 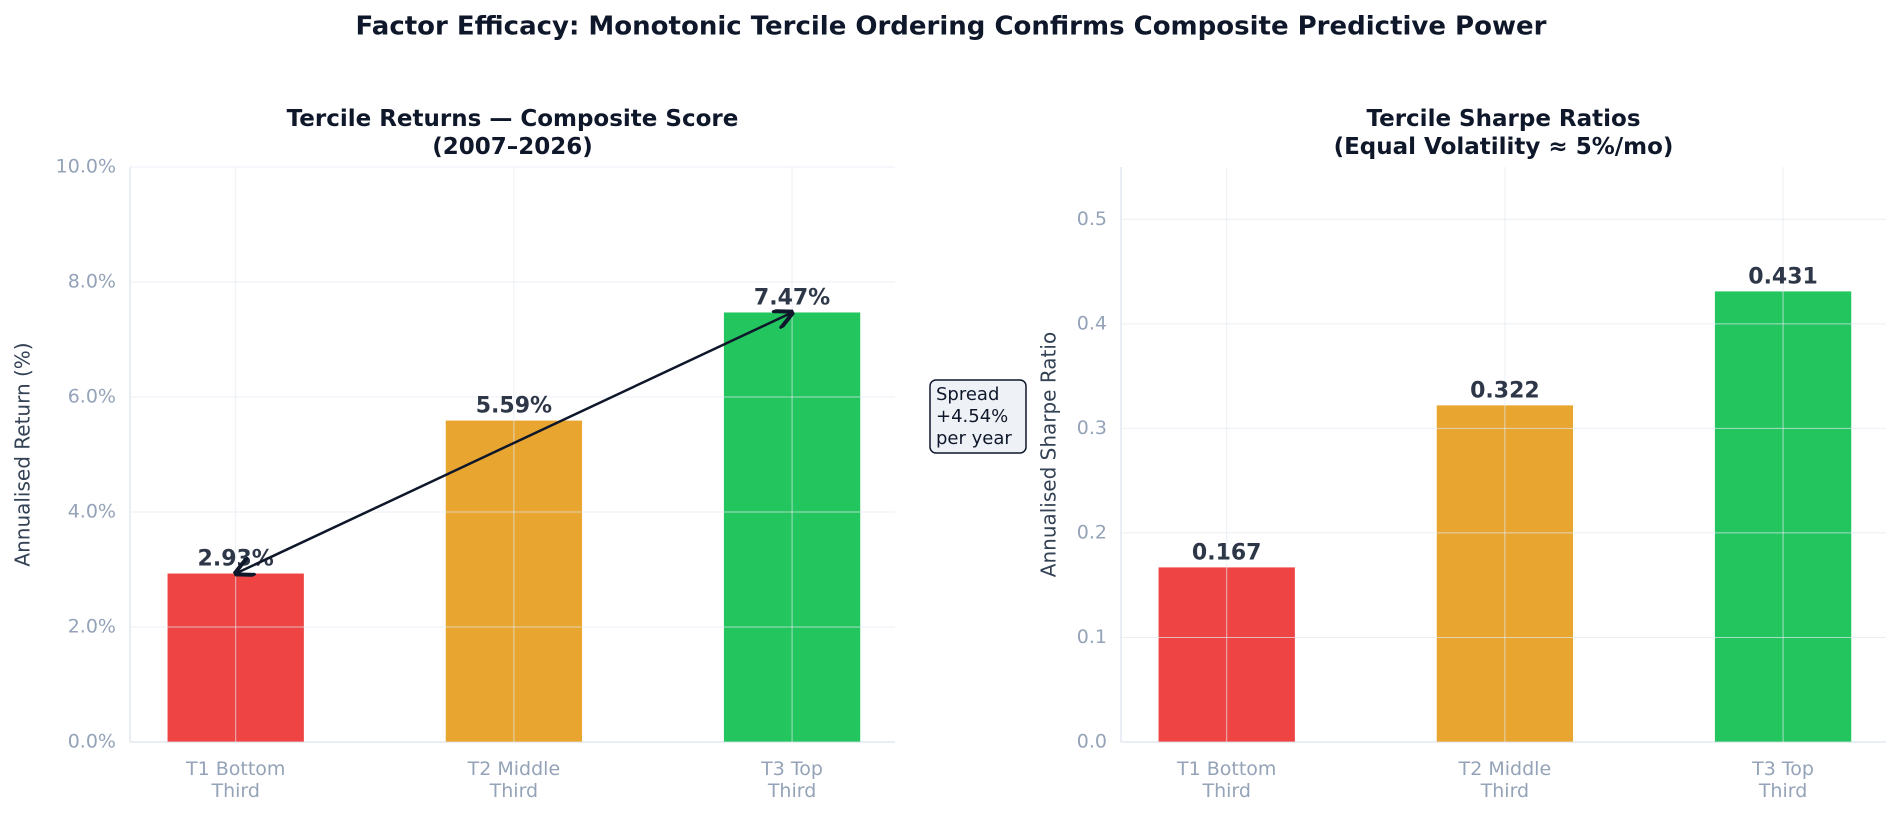 I want to click on value-label: 0.167, so click(x=1227, y=552).